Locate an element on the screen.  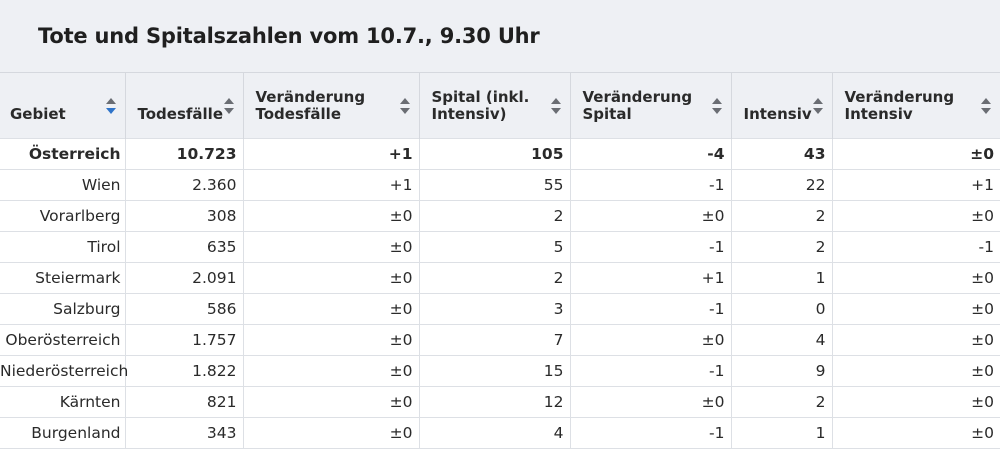
table-cell-spital: 5 is located at coordinates (494, 247).